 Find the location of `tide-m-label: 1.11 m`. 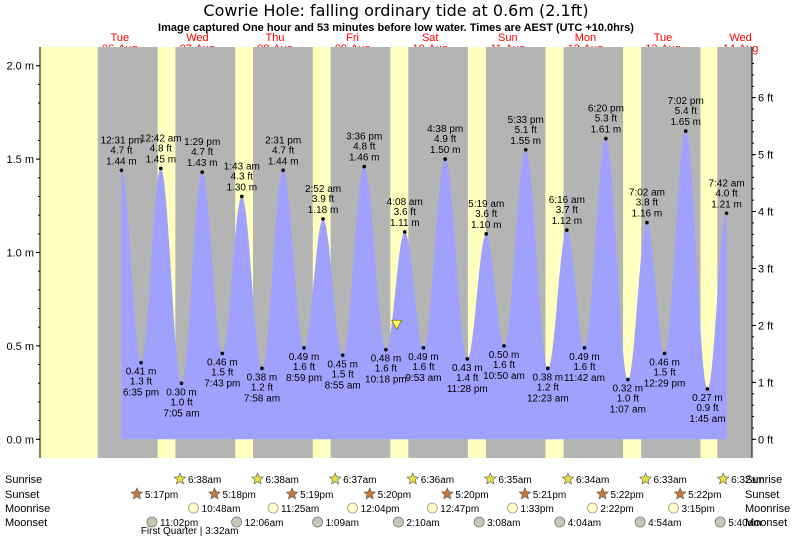

tide-m-label: 1.11 m is located at coordinates (405, 223).